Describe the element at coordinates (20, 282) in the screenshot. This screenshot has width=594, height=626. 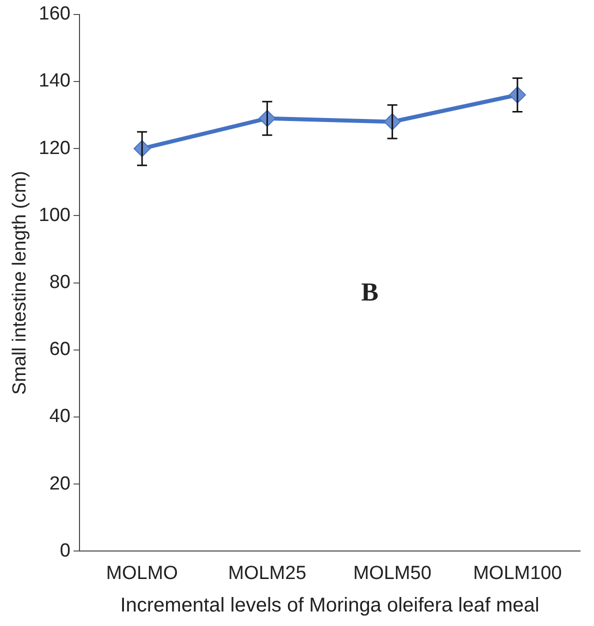
I see `y-axis-title: Small intestine length (cm)` at that location.